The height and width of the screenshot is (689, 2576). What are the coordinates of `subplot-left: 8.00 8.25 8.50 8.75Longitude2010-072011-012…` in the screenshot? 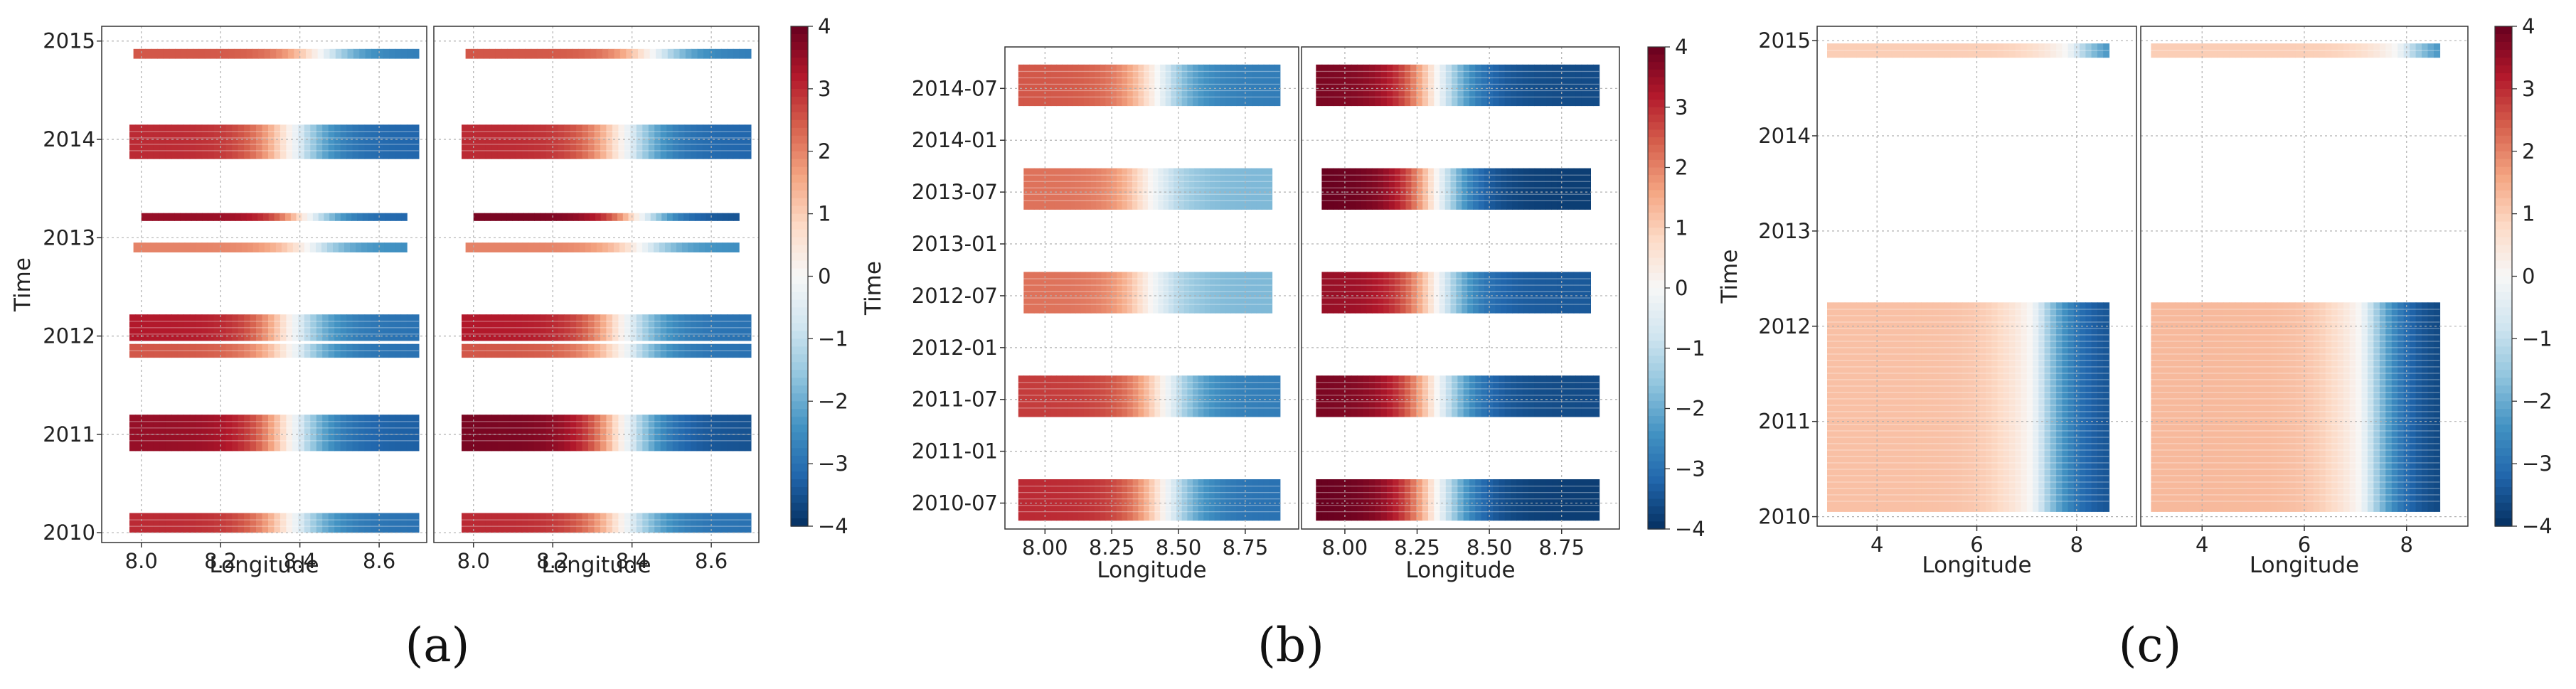 It's located at (1080, 314).